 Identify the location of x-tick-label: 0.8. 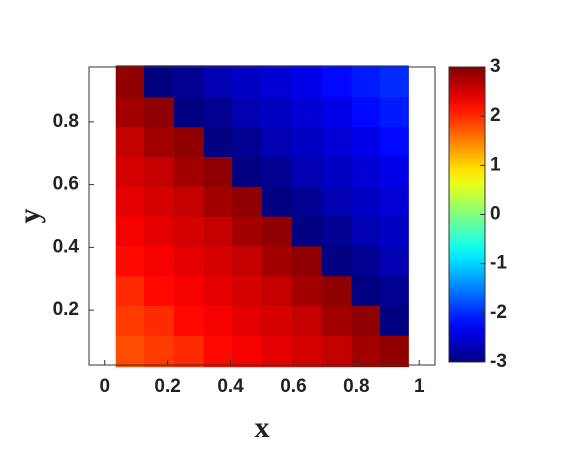
(356, 386).